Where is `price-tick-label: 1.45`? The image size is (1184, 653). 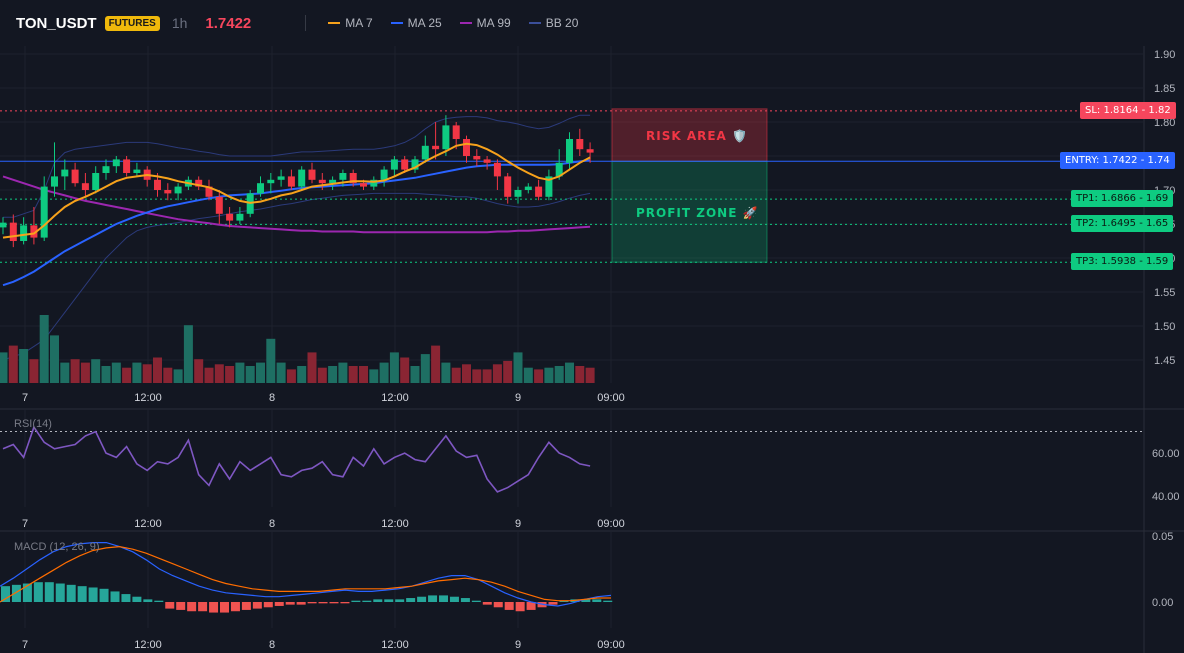
price-tick-label: 1.45 is located at coordinates (1164, 361).